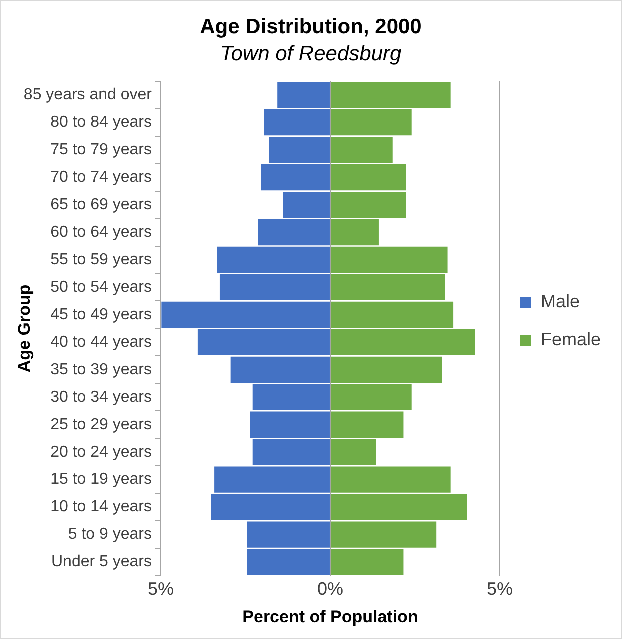  Describe the element at coordinates (560, 301) in the screenshot. I see `legend-label: Male` at that location.